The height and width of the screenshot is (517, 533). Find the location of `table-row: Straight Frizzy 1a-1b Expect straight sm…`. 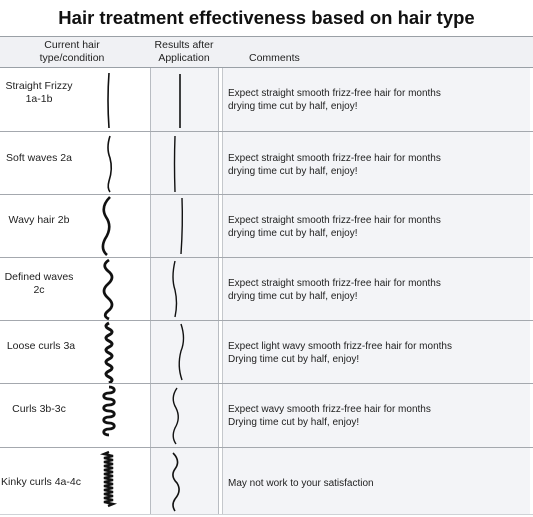

table-row: Straight Frizzy 1a-1b Expect straight sm… is located at coordinates (266, 99).